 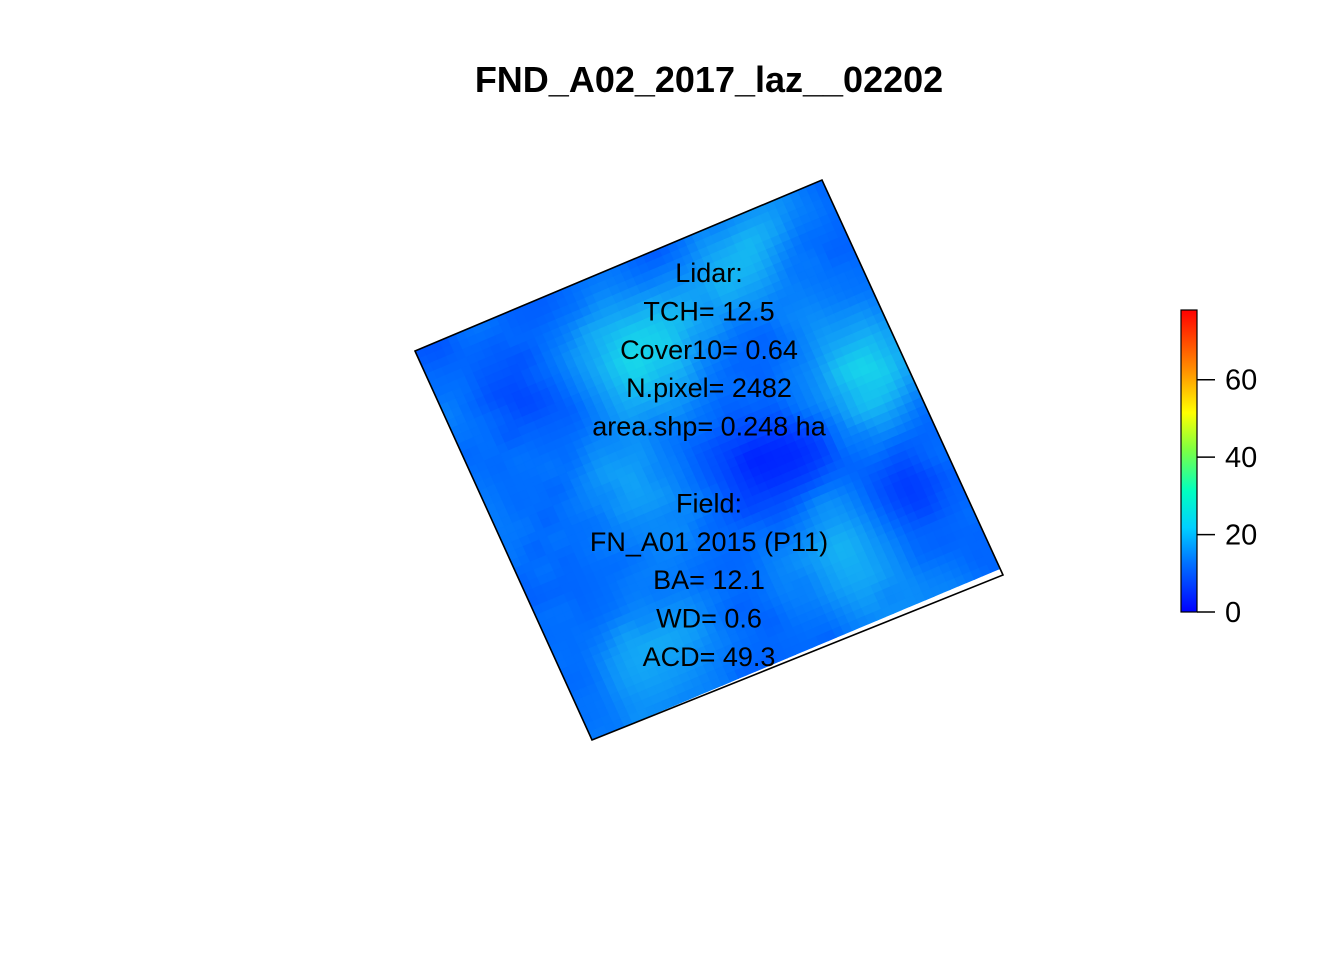 What do you see at coordinates (709, 542) in the screenshot?
I see `annotation-line: FN_A01 2015 (P11)` at bounding box center [709, 542].